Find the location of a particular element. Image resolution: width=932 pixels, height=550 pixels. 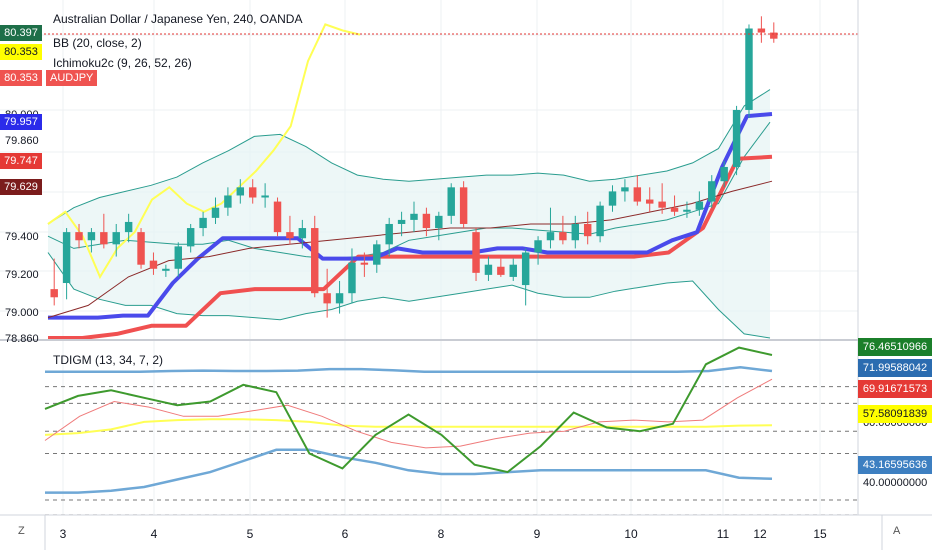

price-tag-senkou: 79.747 is located at coordinates (21, 161).